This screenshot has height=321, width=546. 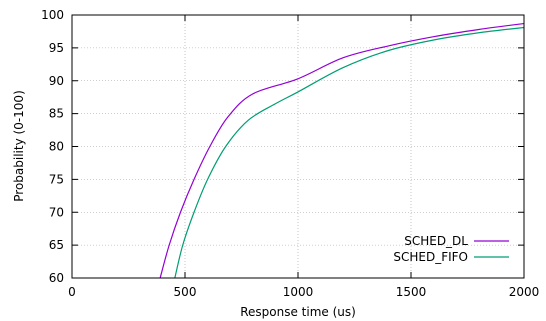 I want to click on x-tick-label: 500, so click(x=185, y=292).